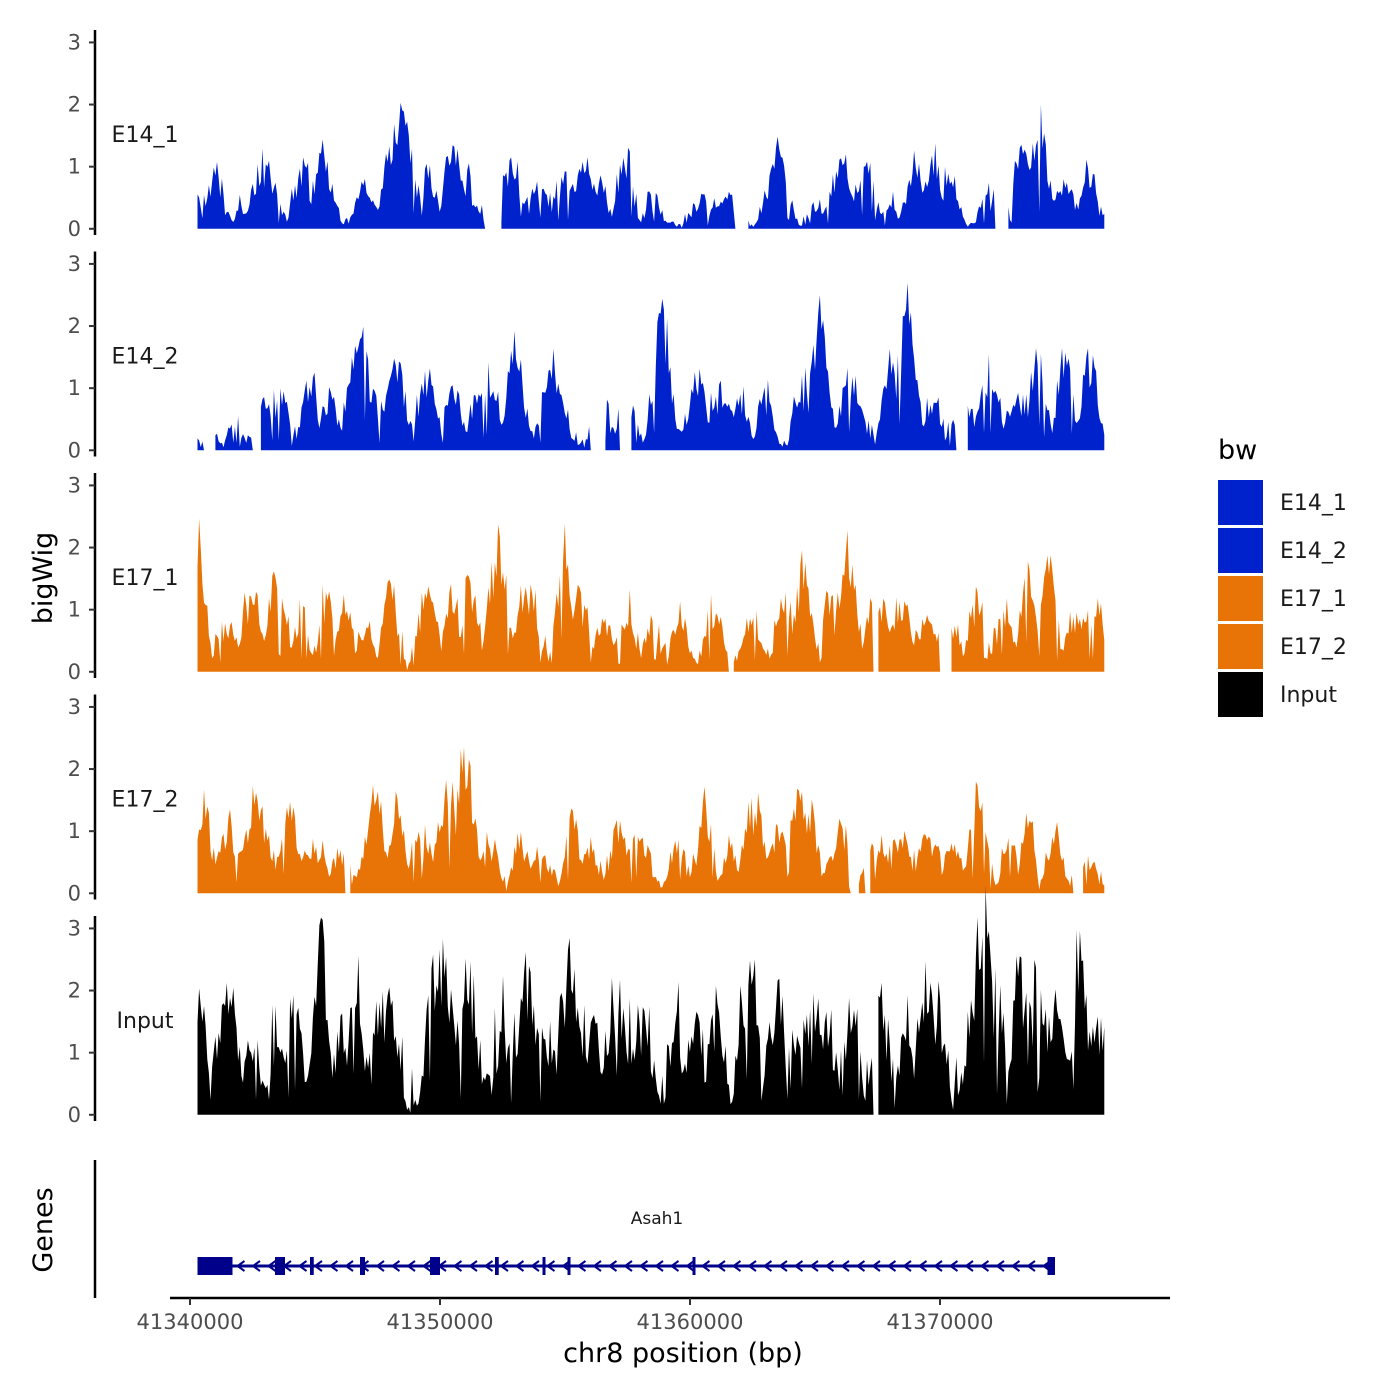 The image size is (1400, 1400). I want to click on x-tick-label: 41370000, so click(940, 1322).